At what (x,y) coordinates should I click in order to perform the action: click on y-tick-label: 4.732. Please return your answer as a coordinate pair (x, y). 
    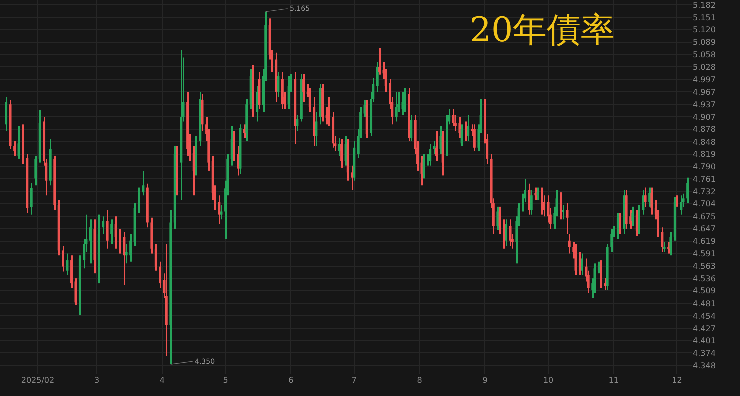
    Looking at the image, I should click on (704, 191).